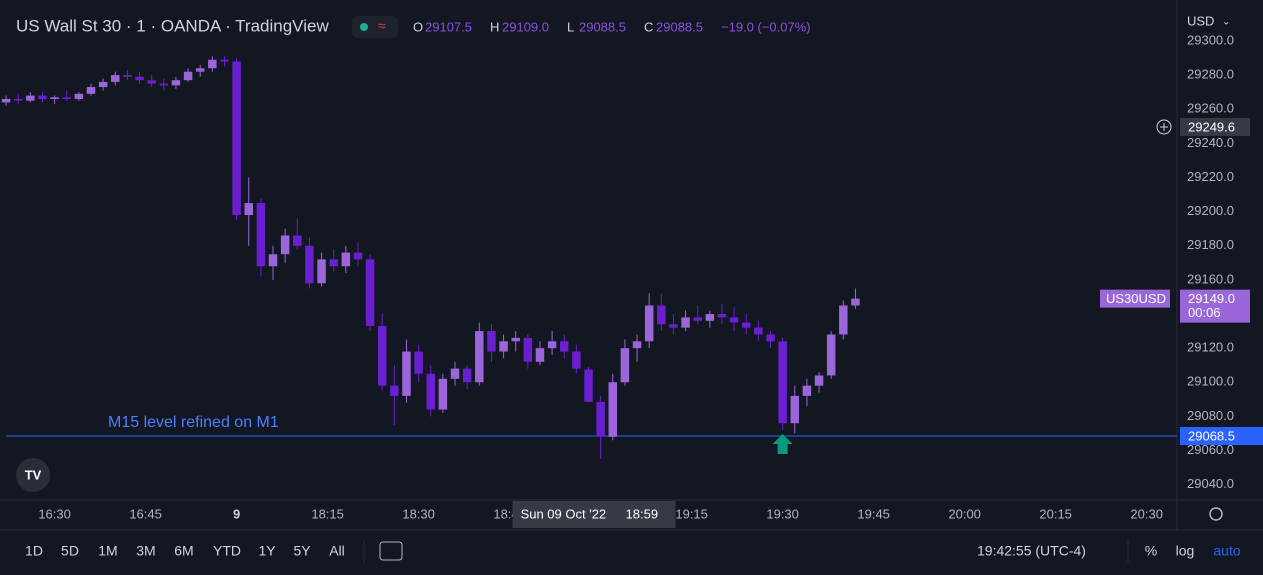 The height and width of the screenshot is (575, 1263). I want to click on range-button: 5D, so click(70, 551).